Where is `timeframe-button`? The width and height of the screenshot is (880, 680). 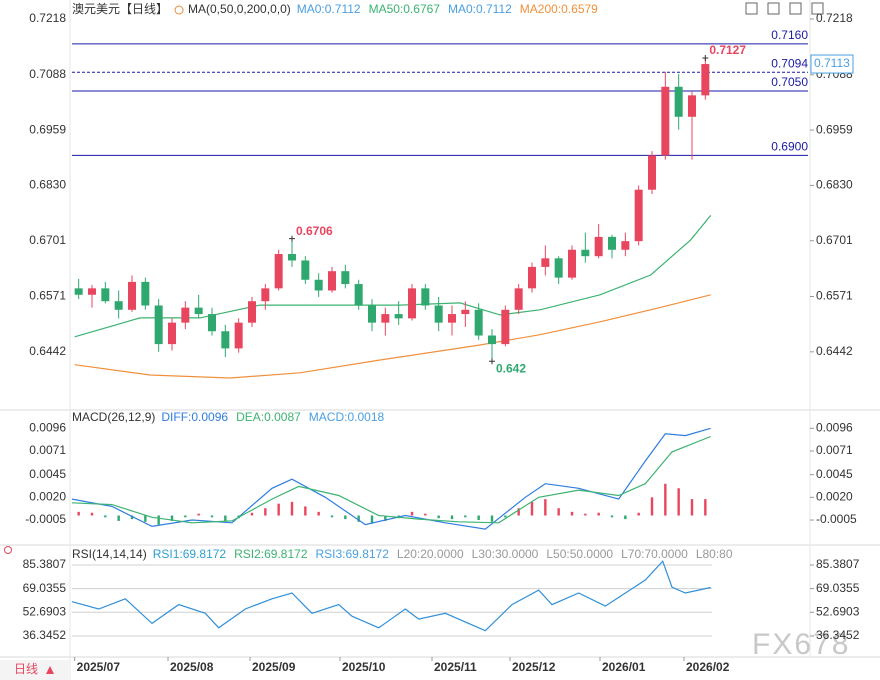
timeframe-button is located at coordinates (35, 670).